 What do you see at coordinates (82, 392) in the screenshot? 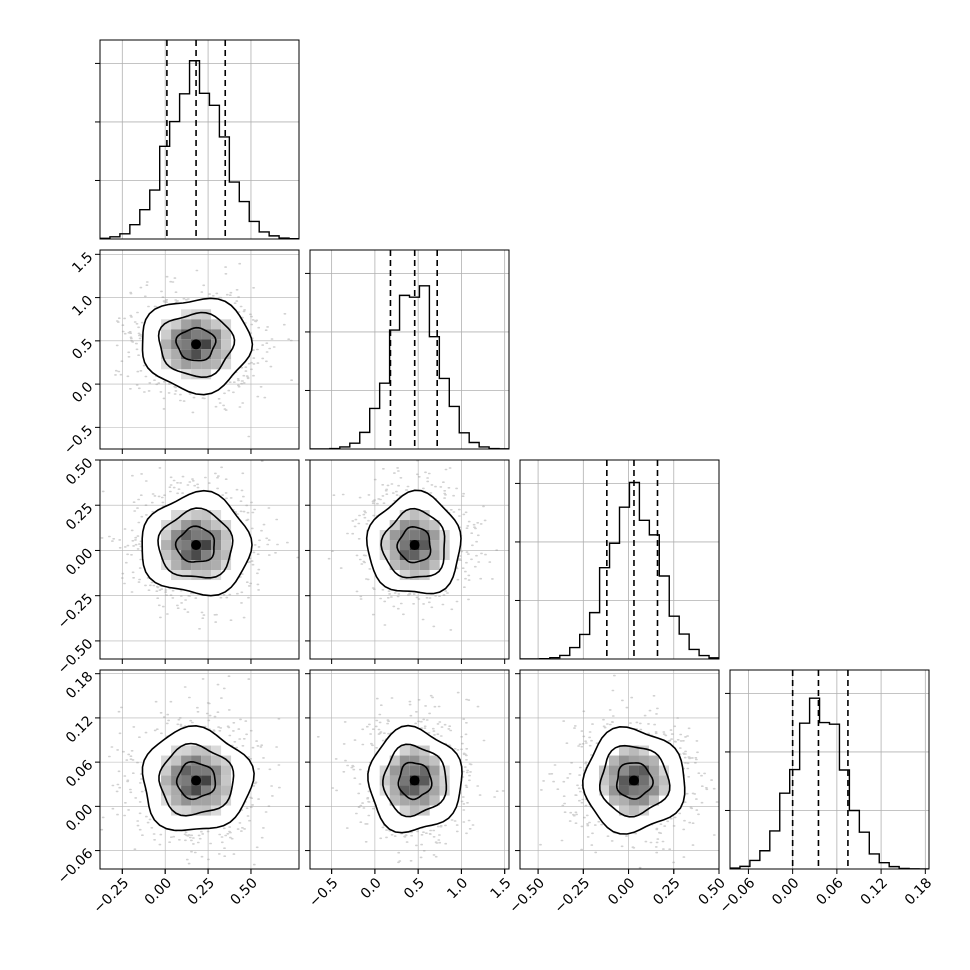
I see `y-tick-label-1-1: 0.0` at bounding box center [82, 392].